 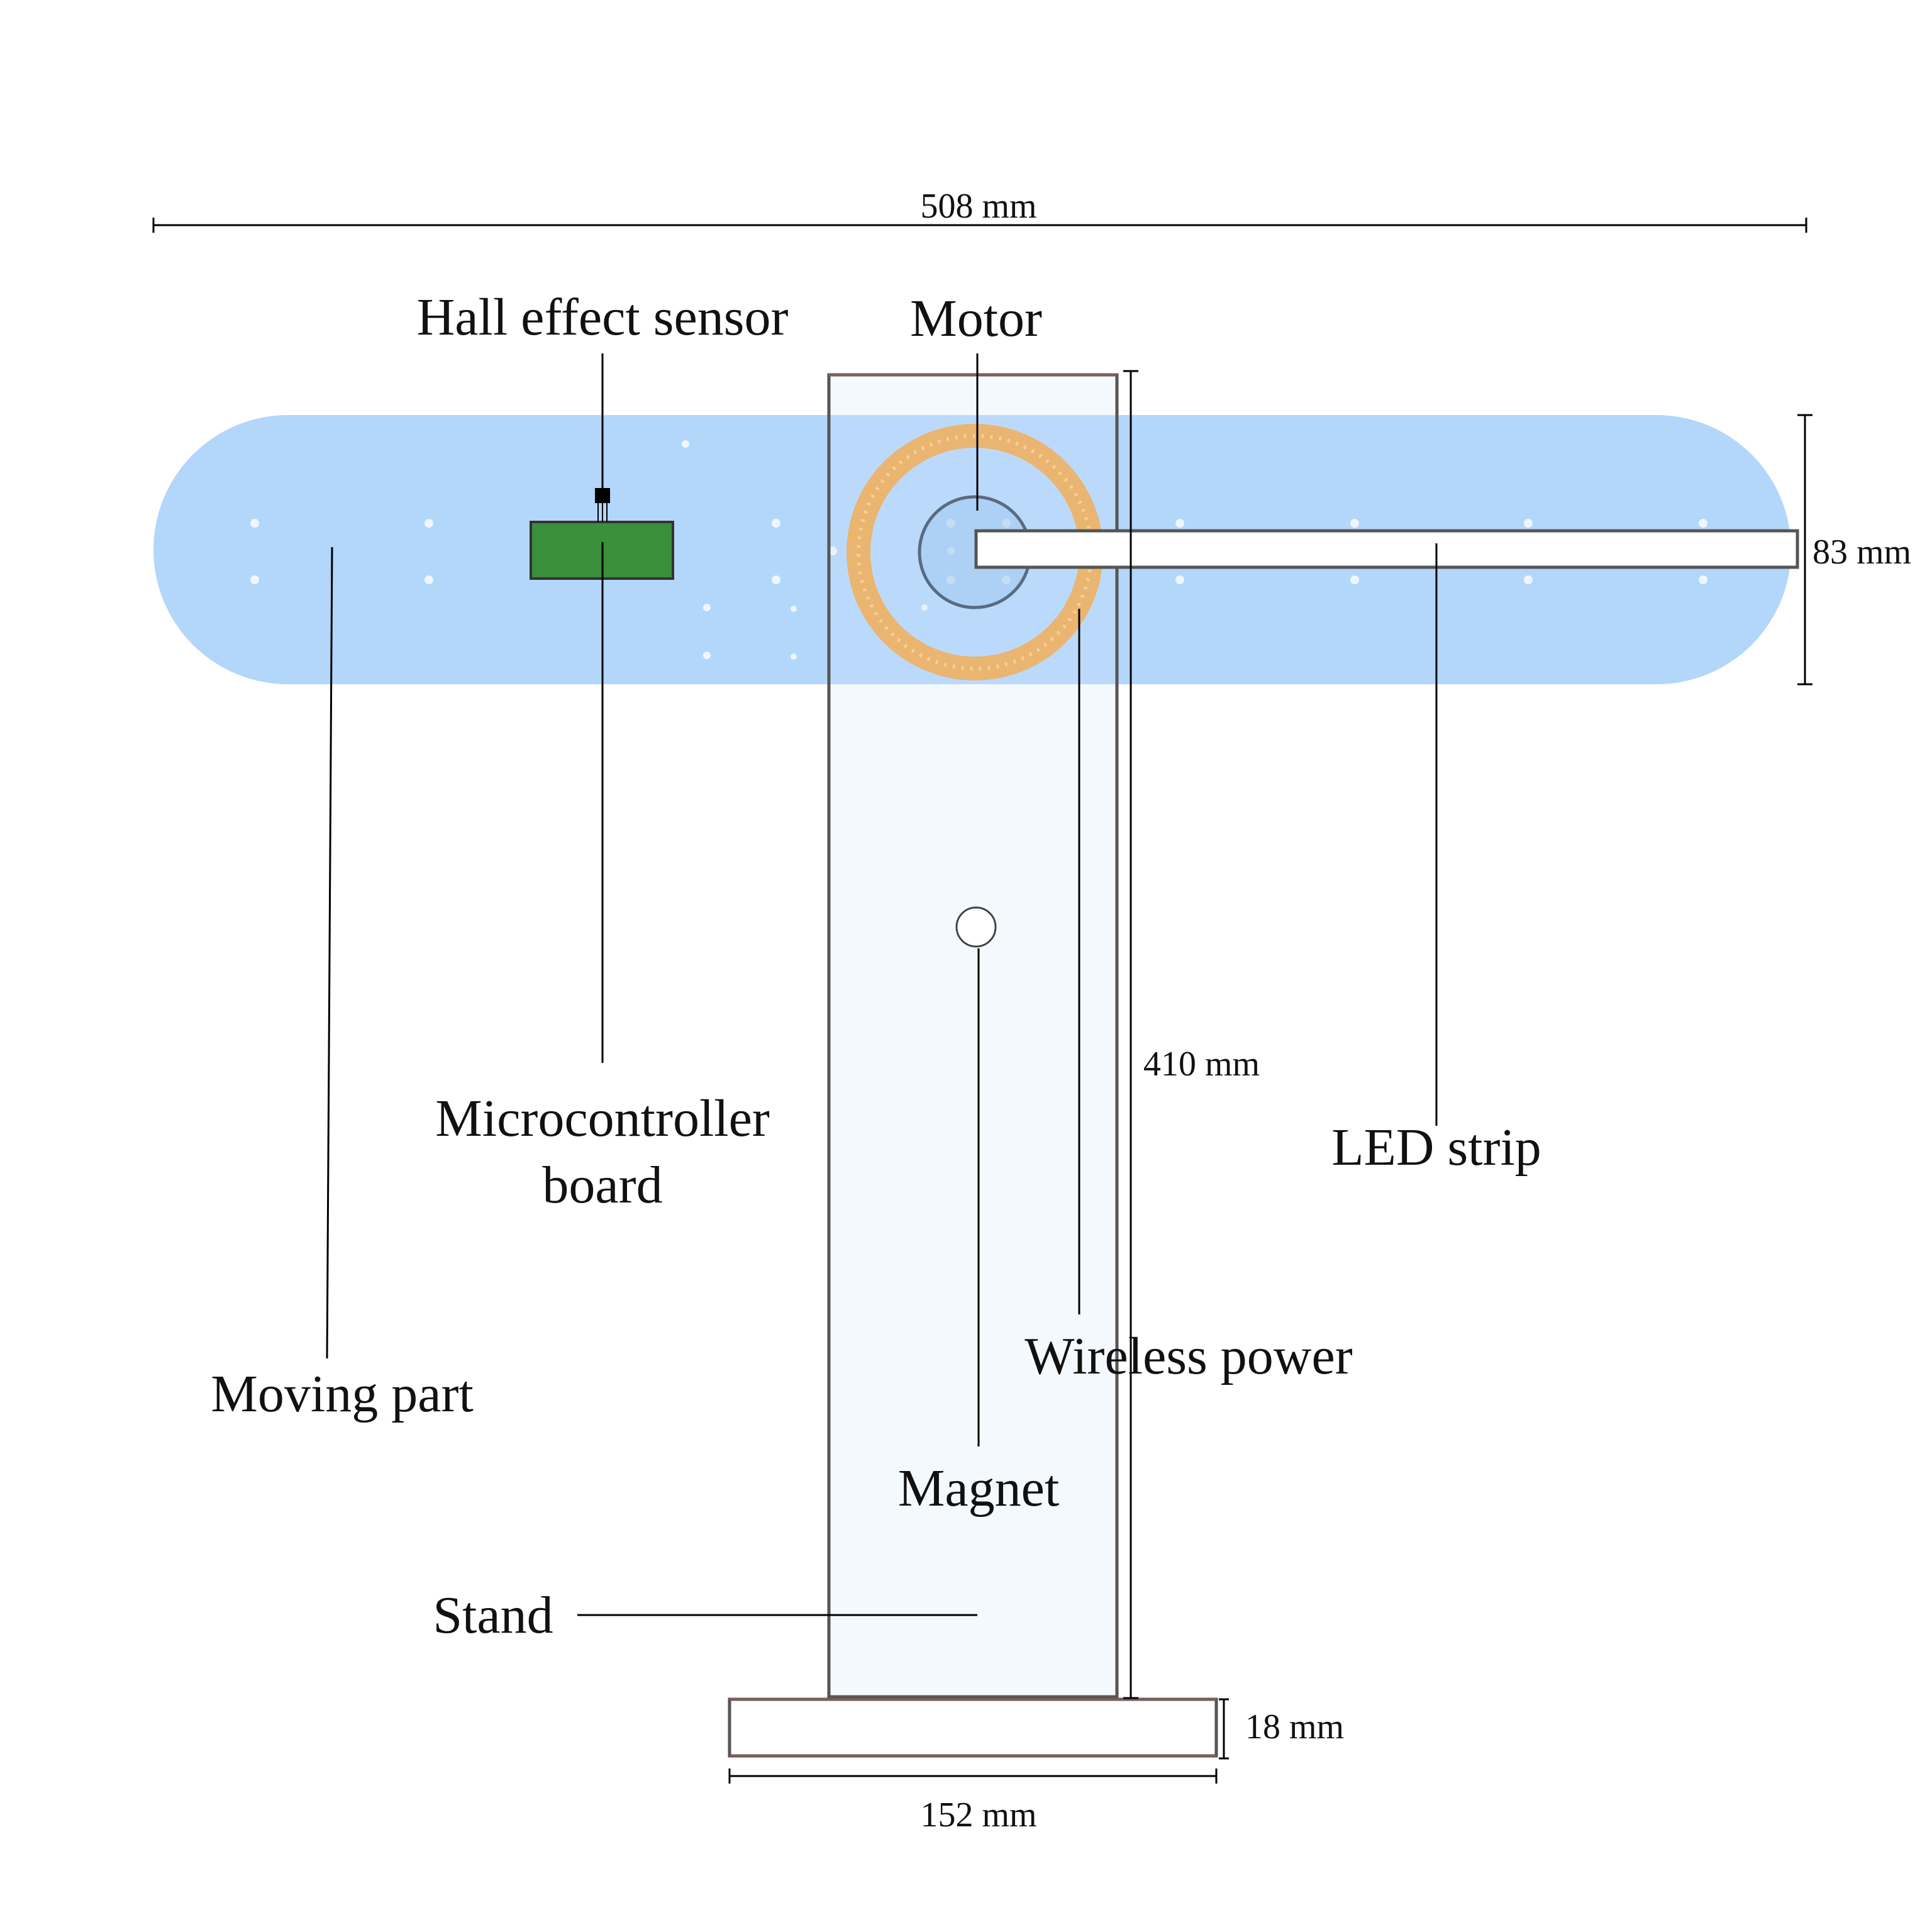 I want to click on dim-arm-height-label: 83 mm, so click(x=1862, y=552).